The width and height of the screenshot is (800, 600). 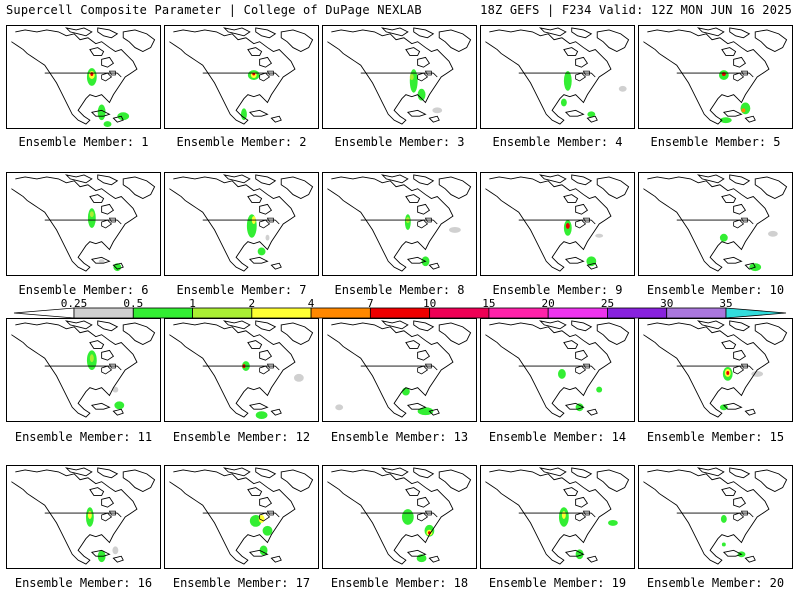 What do you see at coordinates (83, 290) in the screenshot?
I see `ensemble-member-label: Ensemble Member: 6` at bounding box center [83, 290].